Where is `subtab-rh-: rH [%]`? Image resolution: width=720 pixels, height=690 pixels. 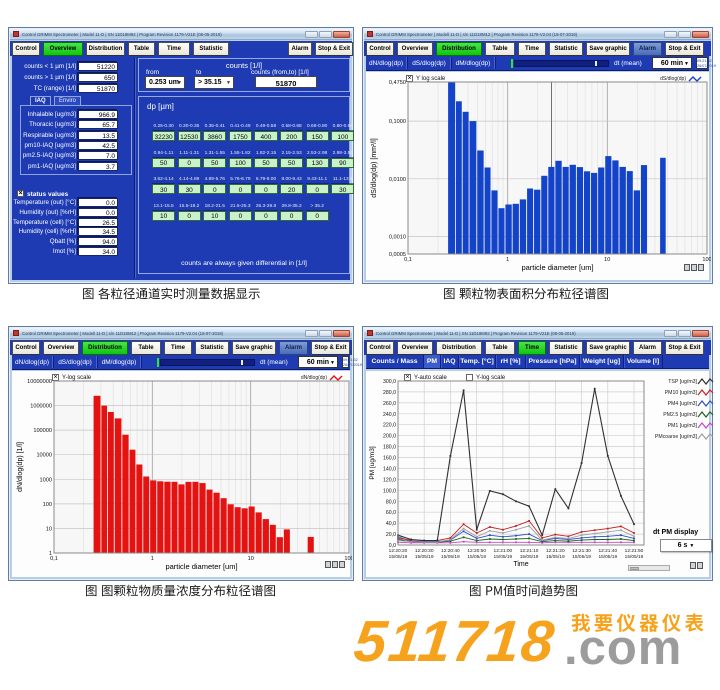
subtab-rh-: rH [%] is located at coordinates (511, 361).